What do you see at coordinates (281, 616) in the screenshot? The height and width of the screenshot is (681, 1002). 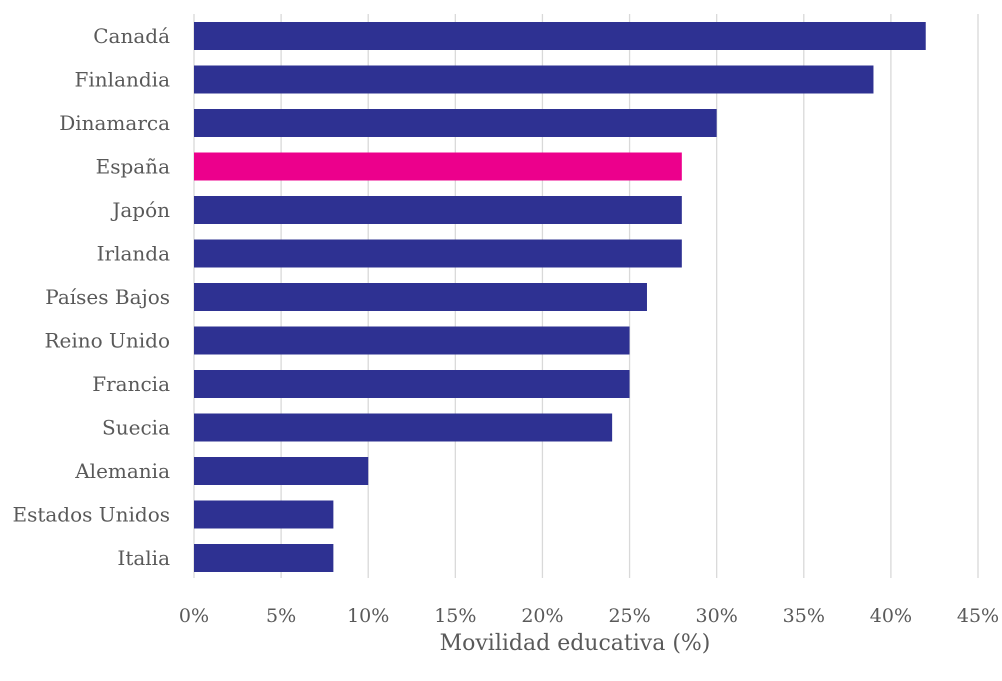 I see `x-tick-label: 5%` at bounding box center [281, 616].